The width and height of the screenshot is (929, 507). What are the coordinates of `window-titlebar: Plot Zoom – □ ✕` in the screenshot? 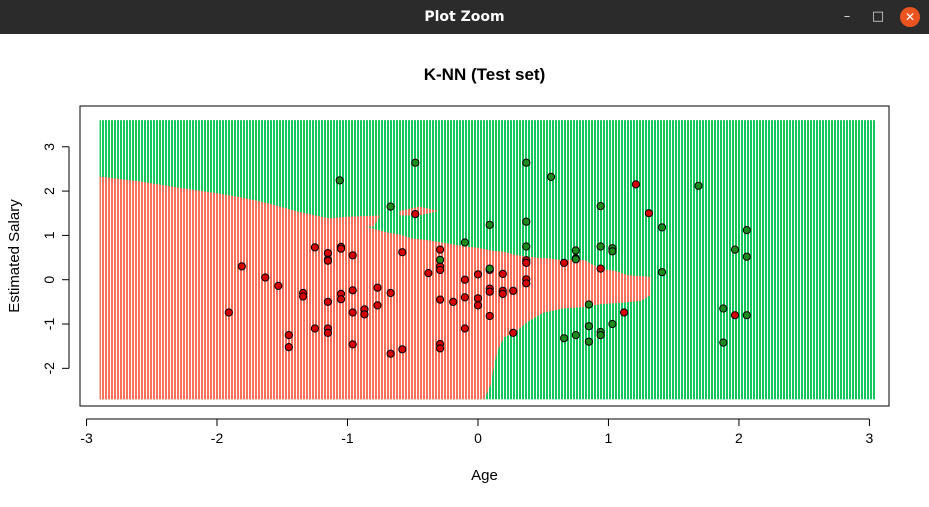 It's located at (464, 17).